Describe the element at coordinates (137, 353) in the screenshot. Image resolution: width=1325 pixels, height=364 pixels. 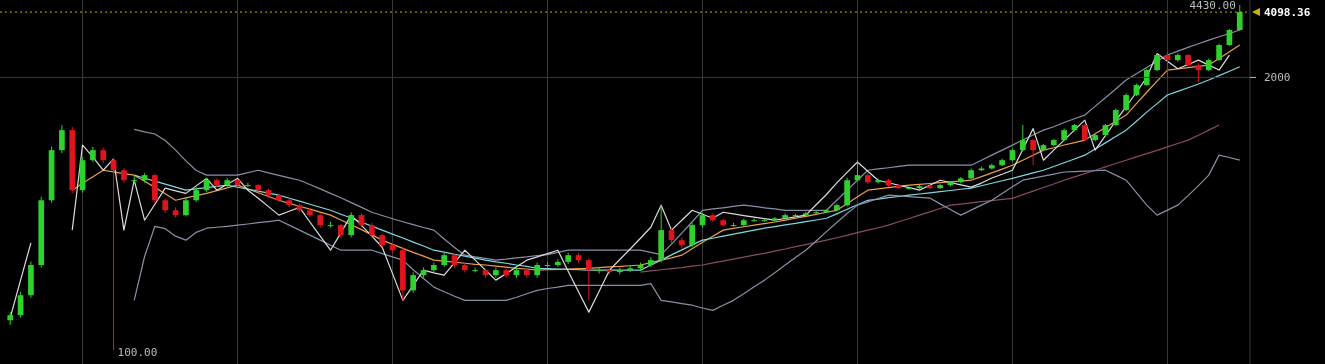
I see `annotation: 100.00` at that location.